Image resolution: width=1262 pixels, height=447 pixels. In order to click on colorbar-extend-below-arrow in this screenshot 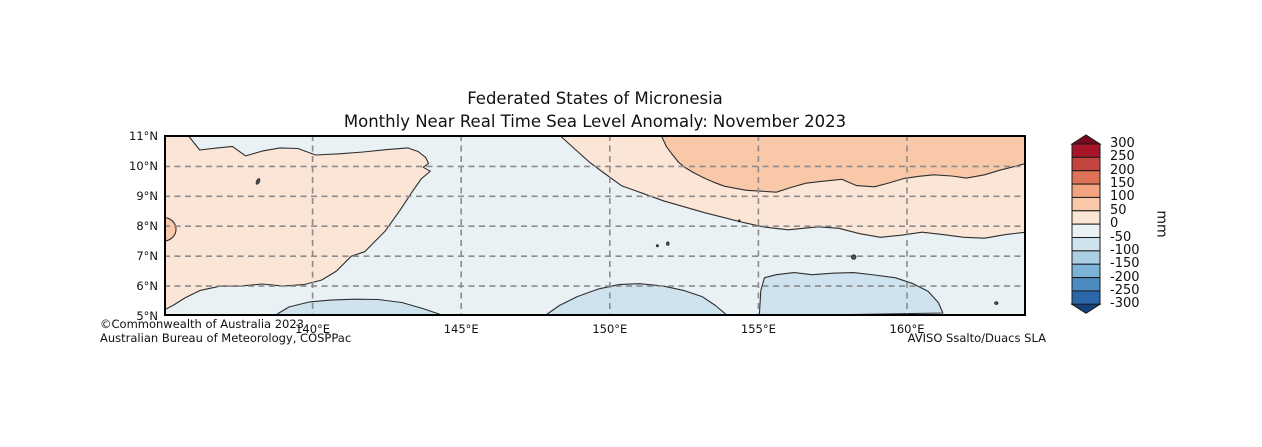, I will do `click(1086, 308)`.